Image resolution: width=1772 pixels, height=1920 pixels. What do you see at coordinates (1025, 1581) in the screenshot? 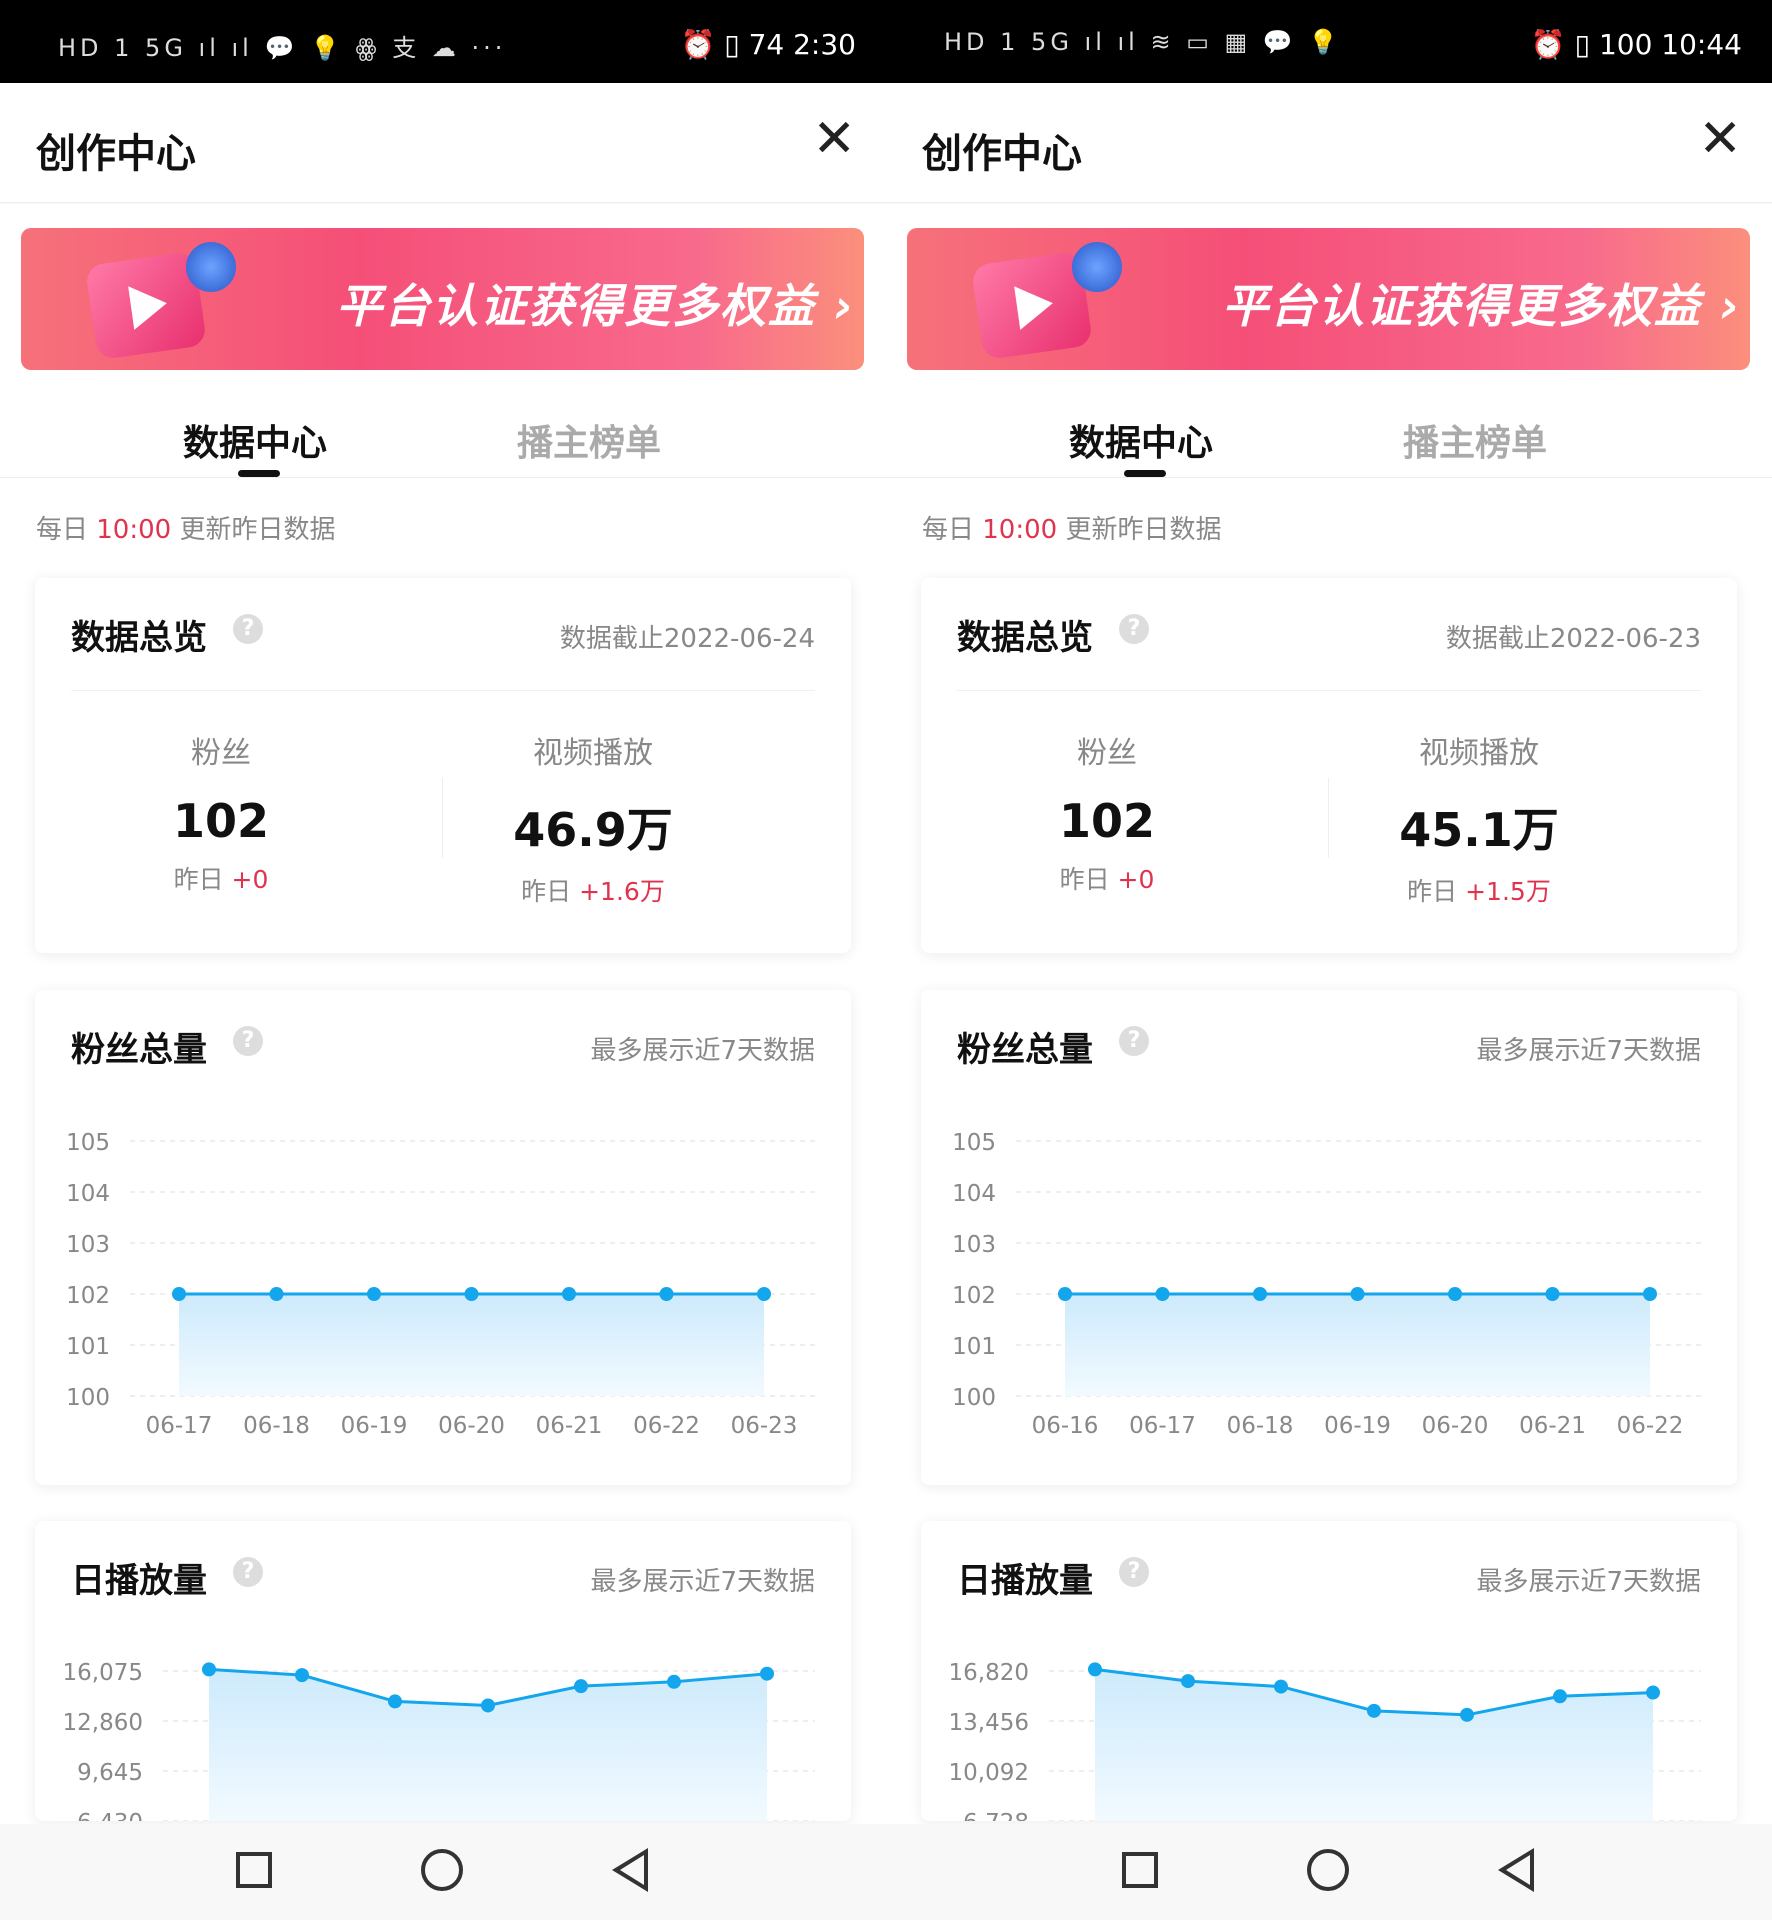
I see `card-title: 日播放量` at bounding box center [1025, 1581].